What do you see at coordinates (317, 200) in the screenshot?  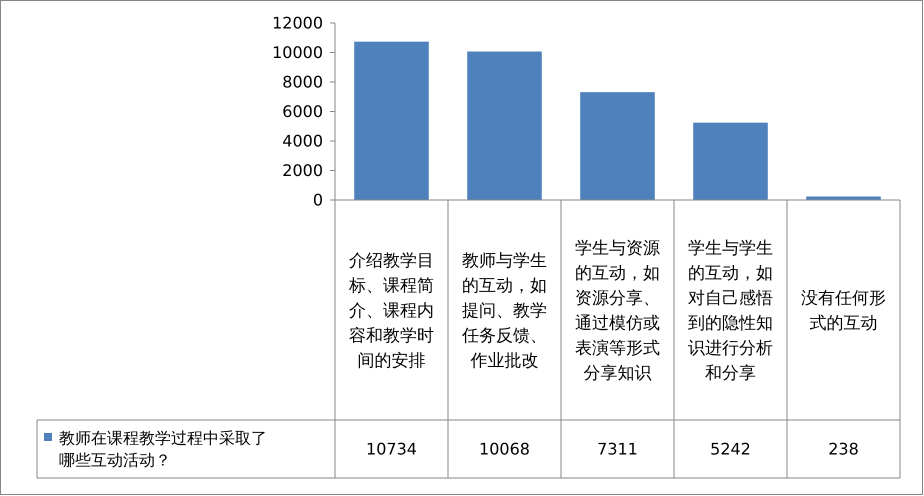 I see `y-tick-label: 0` at bounding box center [317, 200].